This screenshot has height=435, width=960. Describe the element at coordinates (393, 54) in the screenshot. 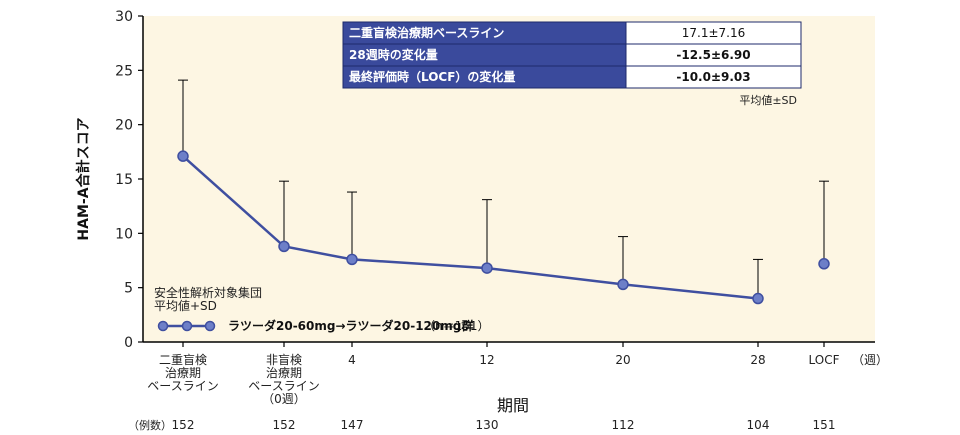

I see `table-row-label: 28週時の変化量` at that location.